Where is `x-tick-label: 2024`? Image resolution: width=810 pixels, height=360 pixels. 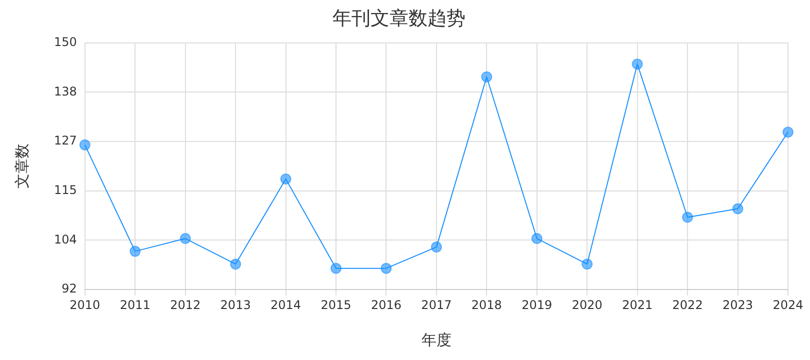
x-tick-label: 2024 is located at coordinates (788, 305).